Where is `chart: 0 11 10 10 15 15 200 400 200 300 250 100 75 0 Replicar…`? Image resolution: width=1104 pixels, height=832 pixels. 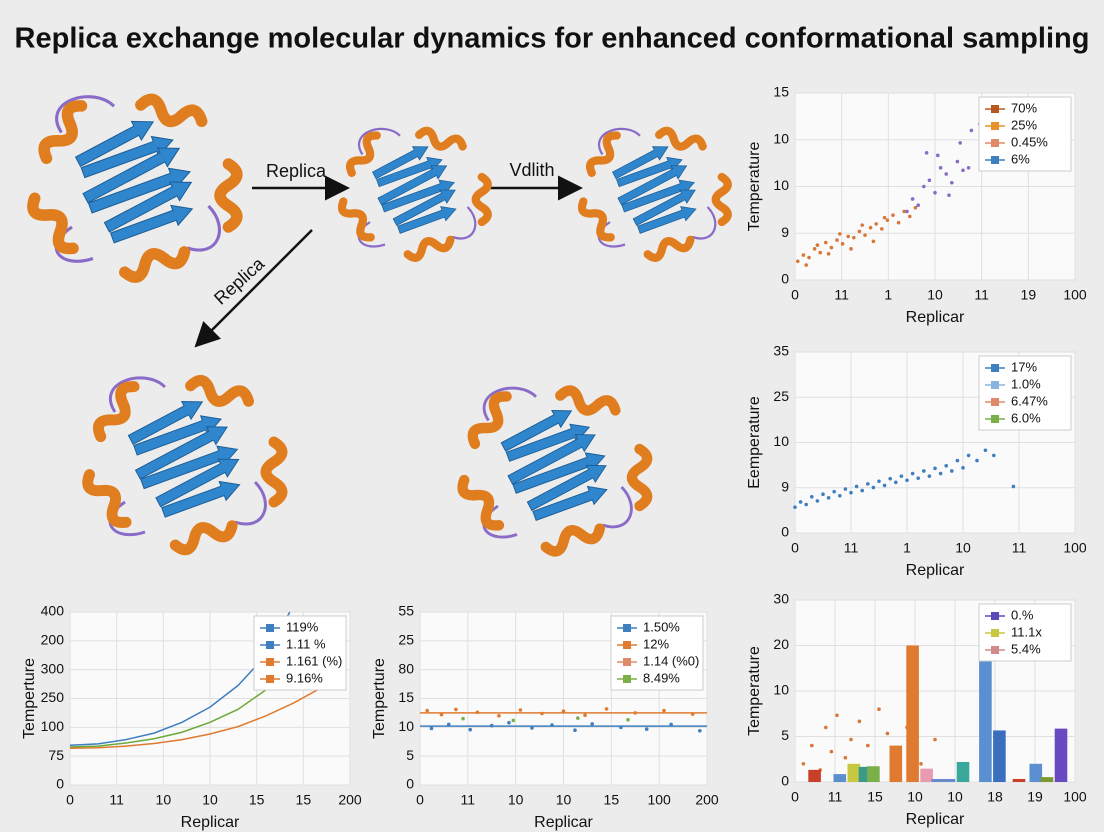 chart: 0 11 10 10 15 15 200 400 200 300 250 100 75 0 Replicar… is located at coordinates (191, 717).